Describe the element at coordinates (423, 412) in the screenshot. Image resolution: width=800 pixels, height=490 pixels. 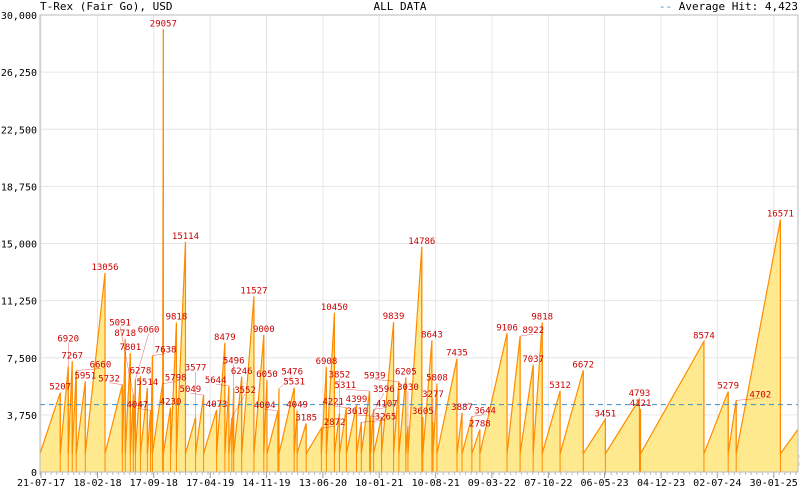
I see `hit-value-label: 3605` at that location.